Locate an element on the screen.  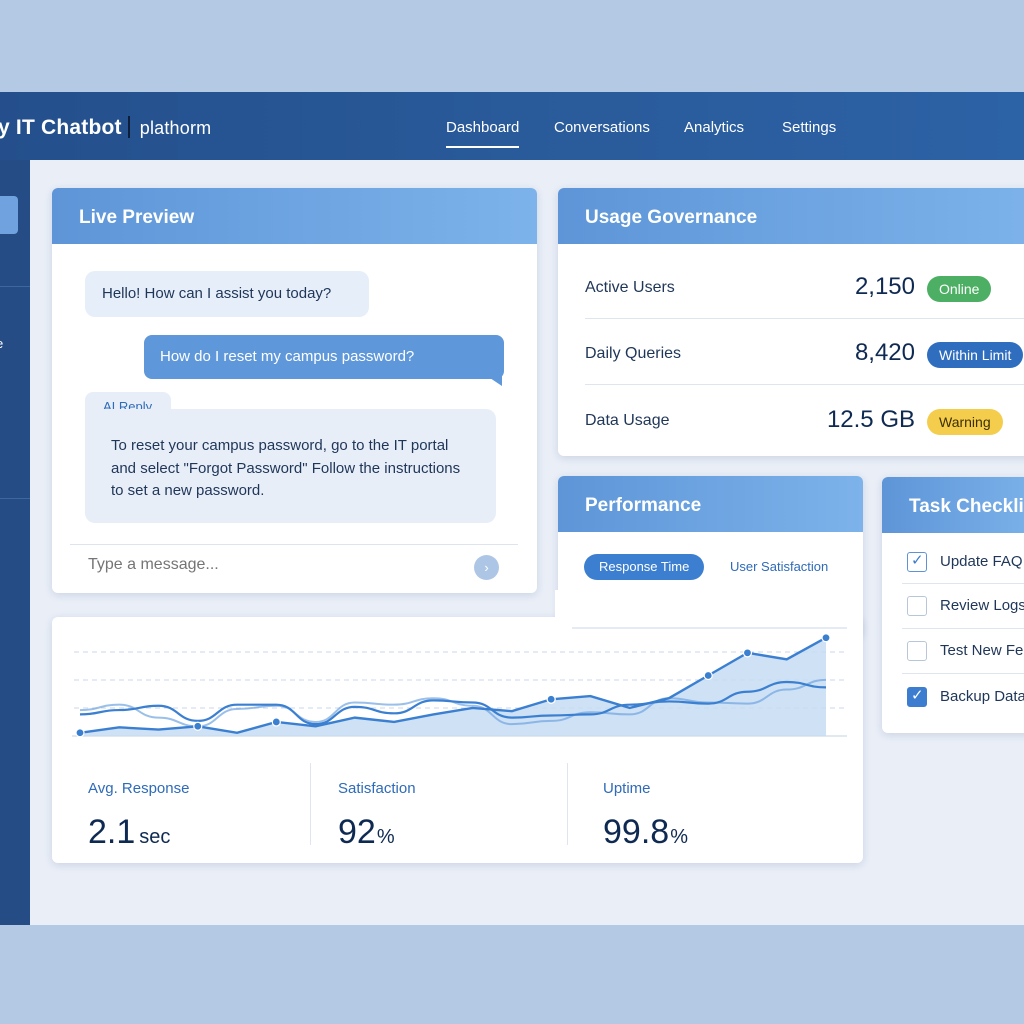
governance-value: 12.5 GB is located at coordinates (870, 419).